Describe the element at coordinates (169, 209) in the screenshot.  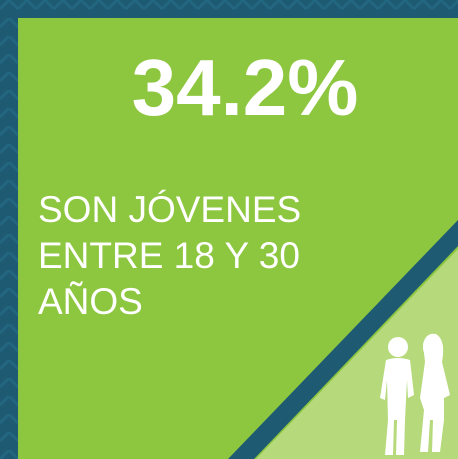
I see `description-line: SON JÓVENES` at that location.